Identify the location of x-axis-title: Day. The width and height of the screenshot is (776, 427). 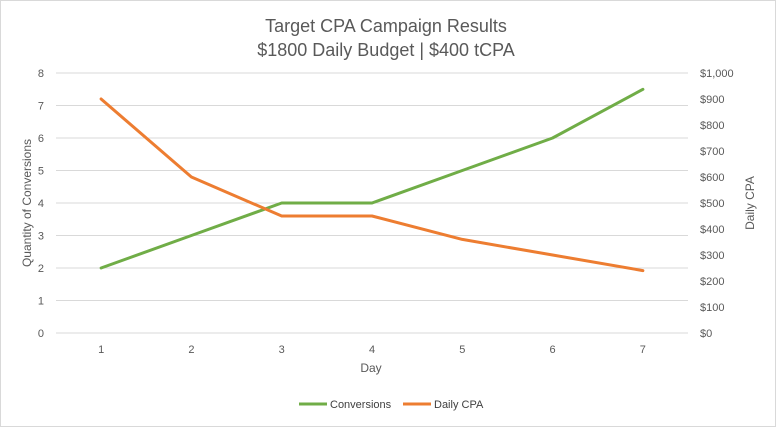
(370, 368).